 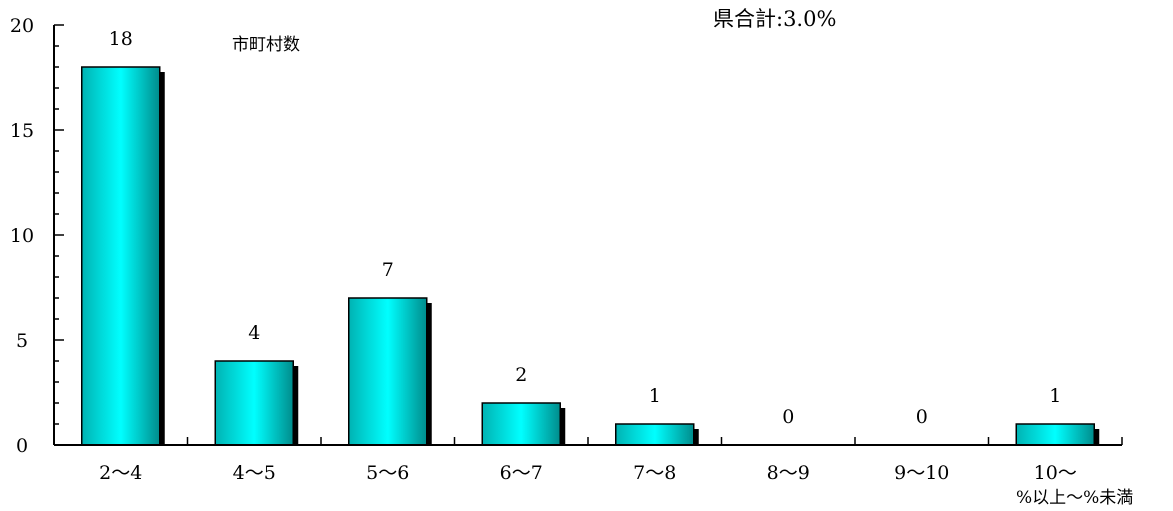 I want to click on x-tick-label-1: 4〜5, so click(x=254, y=473).